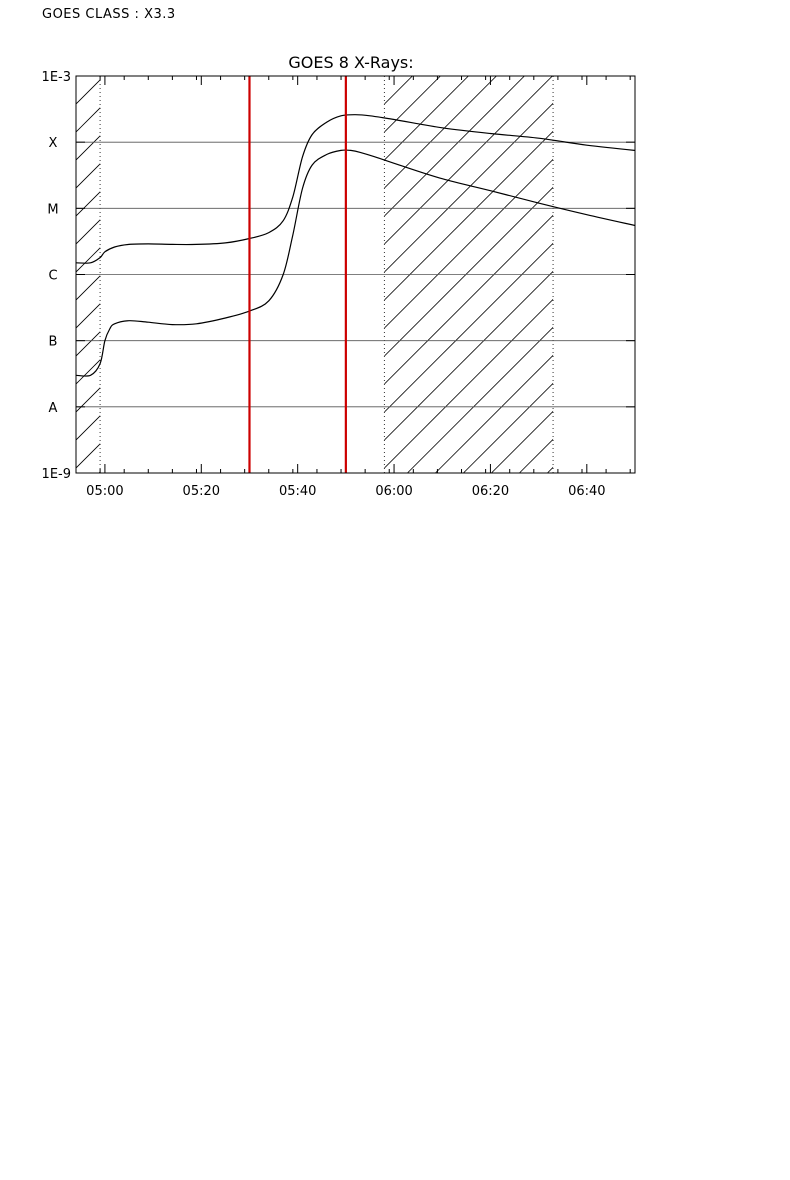  I want to click on y-tick-label: C, so click(52, 276).